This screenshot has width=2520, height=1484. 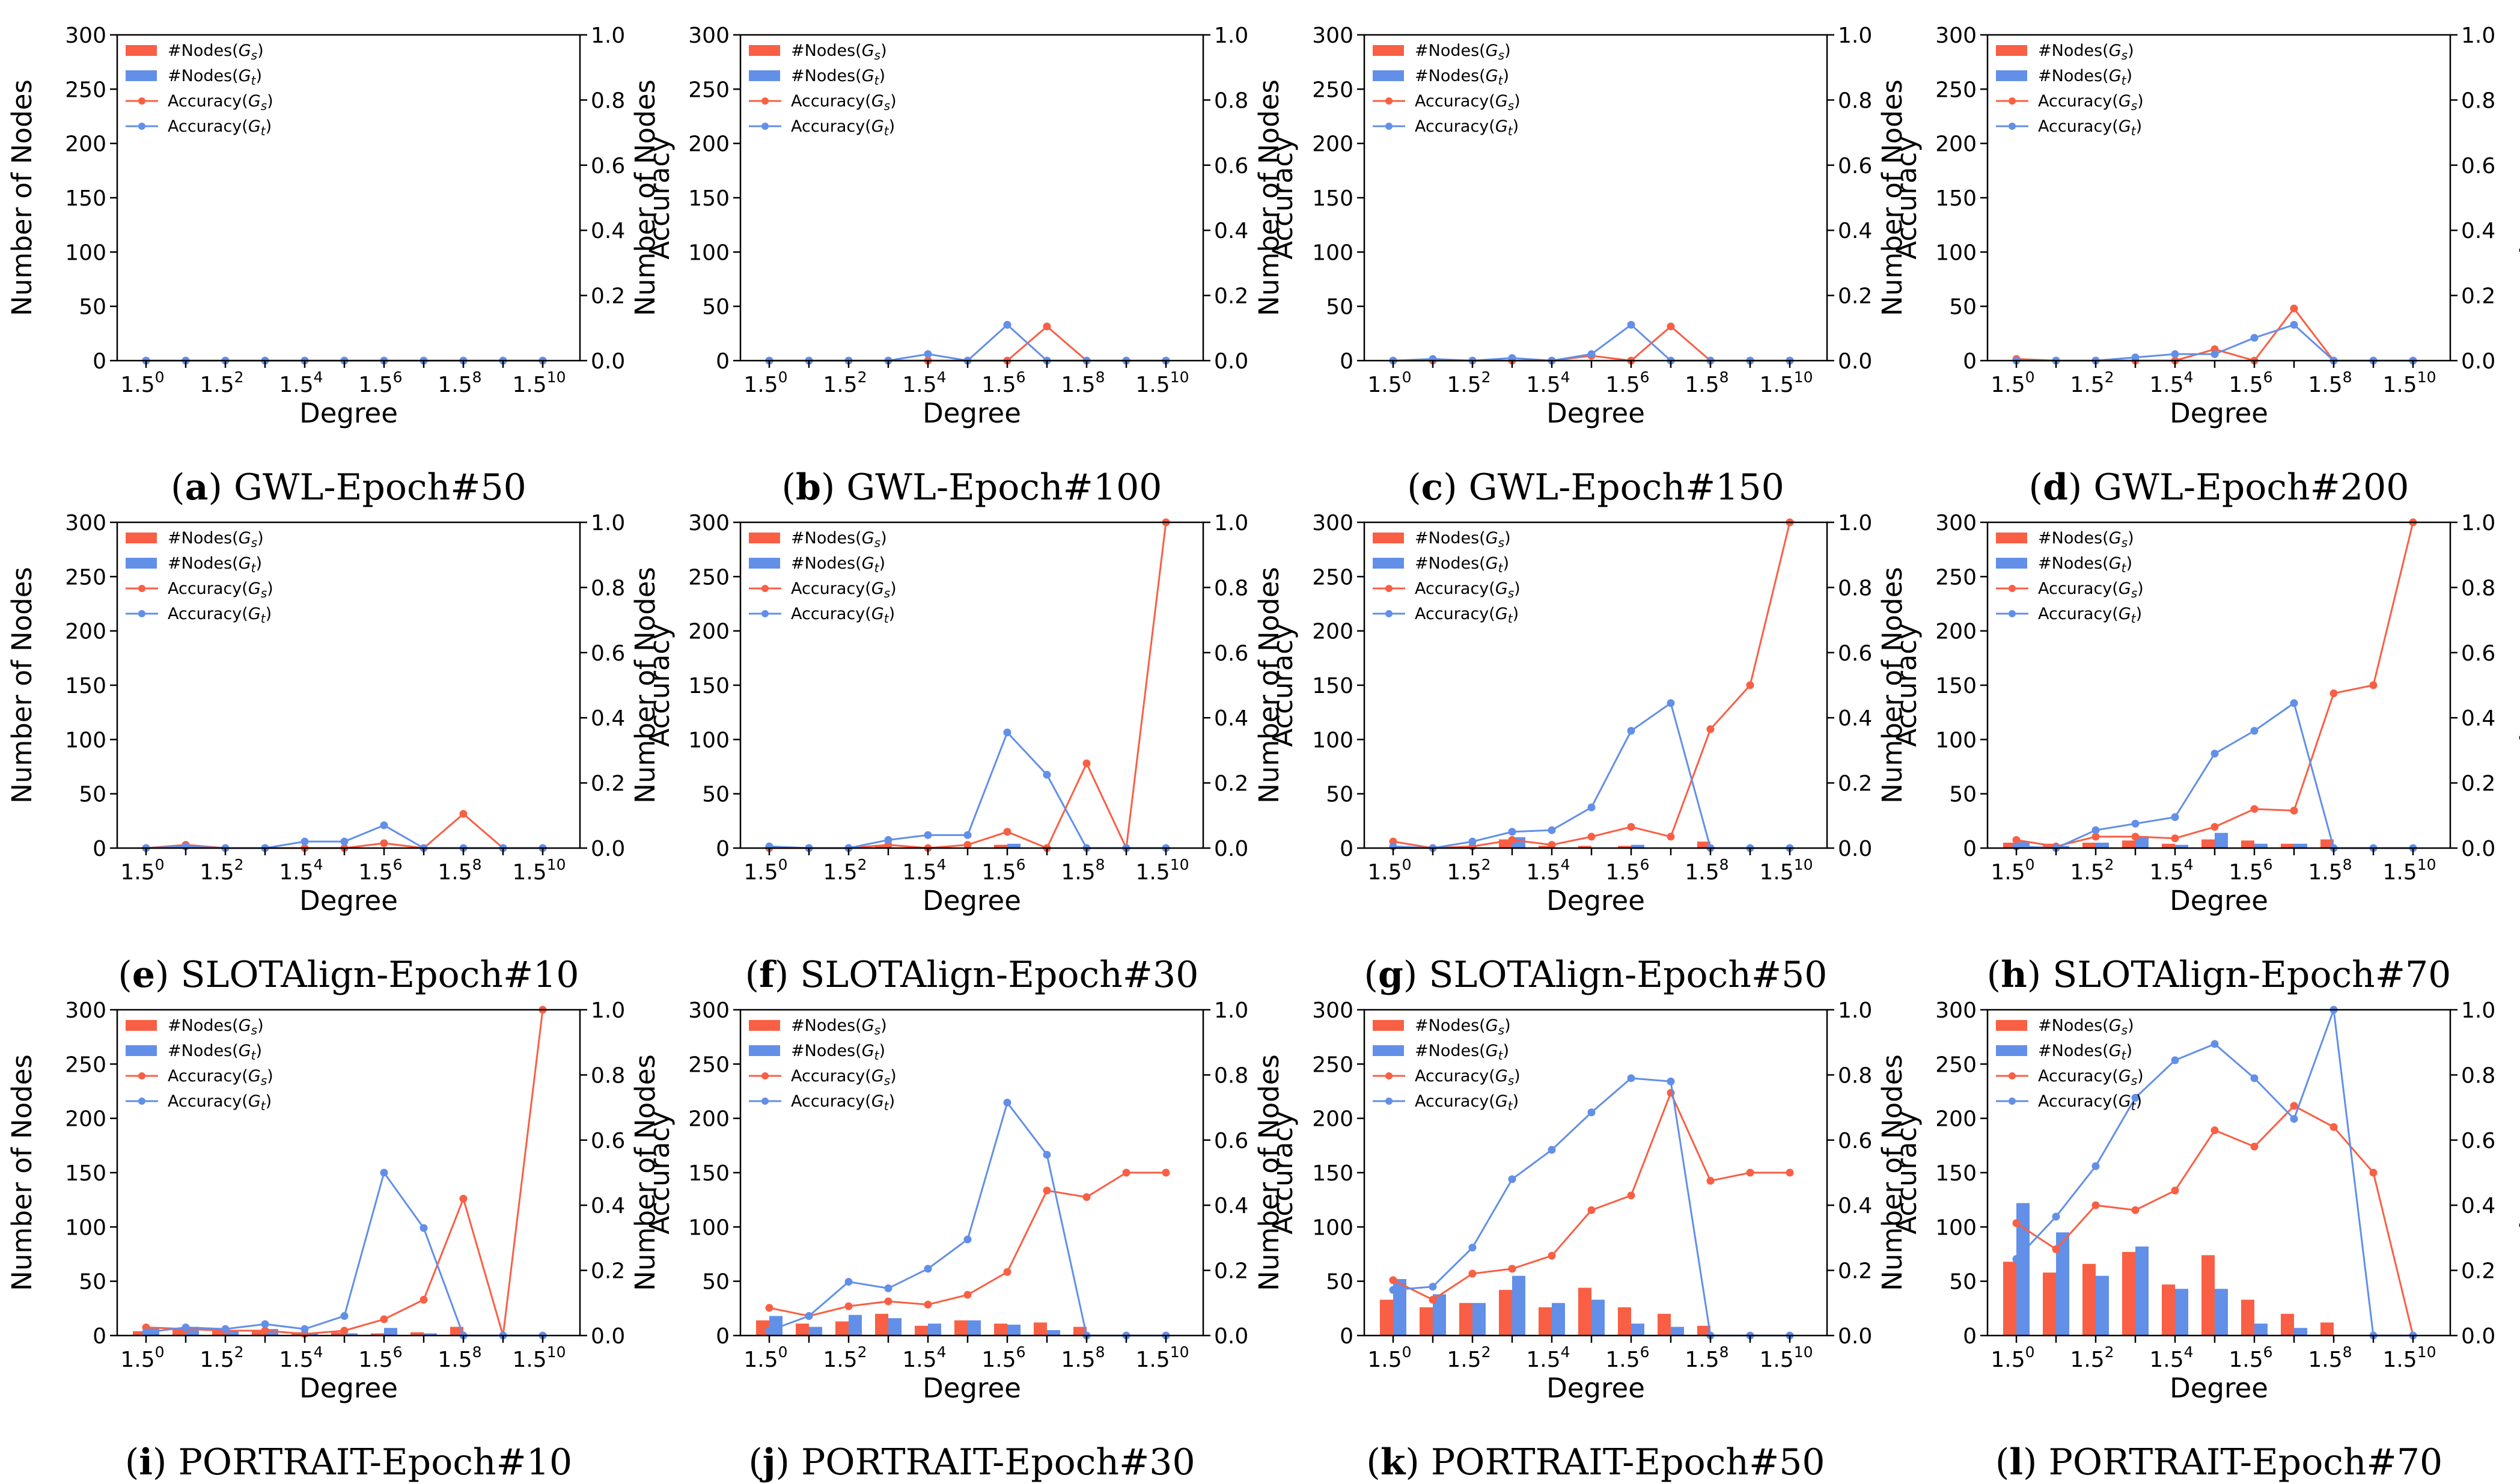 What do you see at coordinates (2219, 901) in the screenshot?
I see `x-axis-label: Degree` at bounding box center [2219, 901].